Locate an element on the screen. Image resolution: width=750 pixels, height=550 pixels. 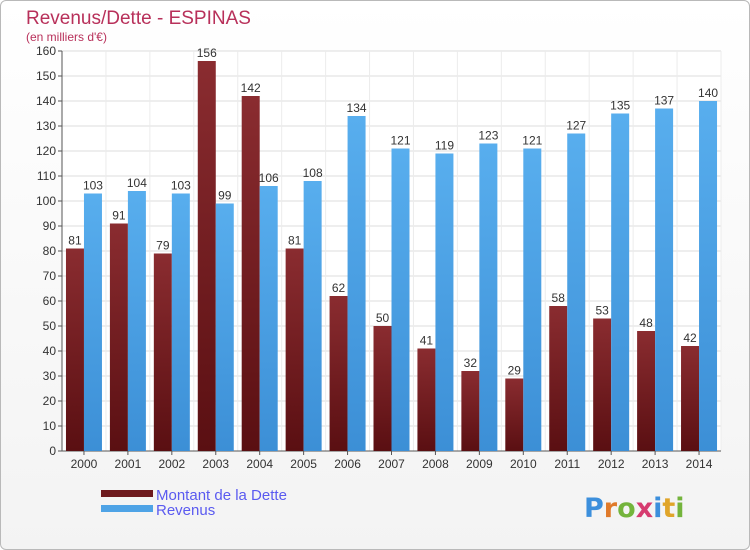
y-tick-label: 70 is located at coordinates (50, 276).